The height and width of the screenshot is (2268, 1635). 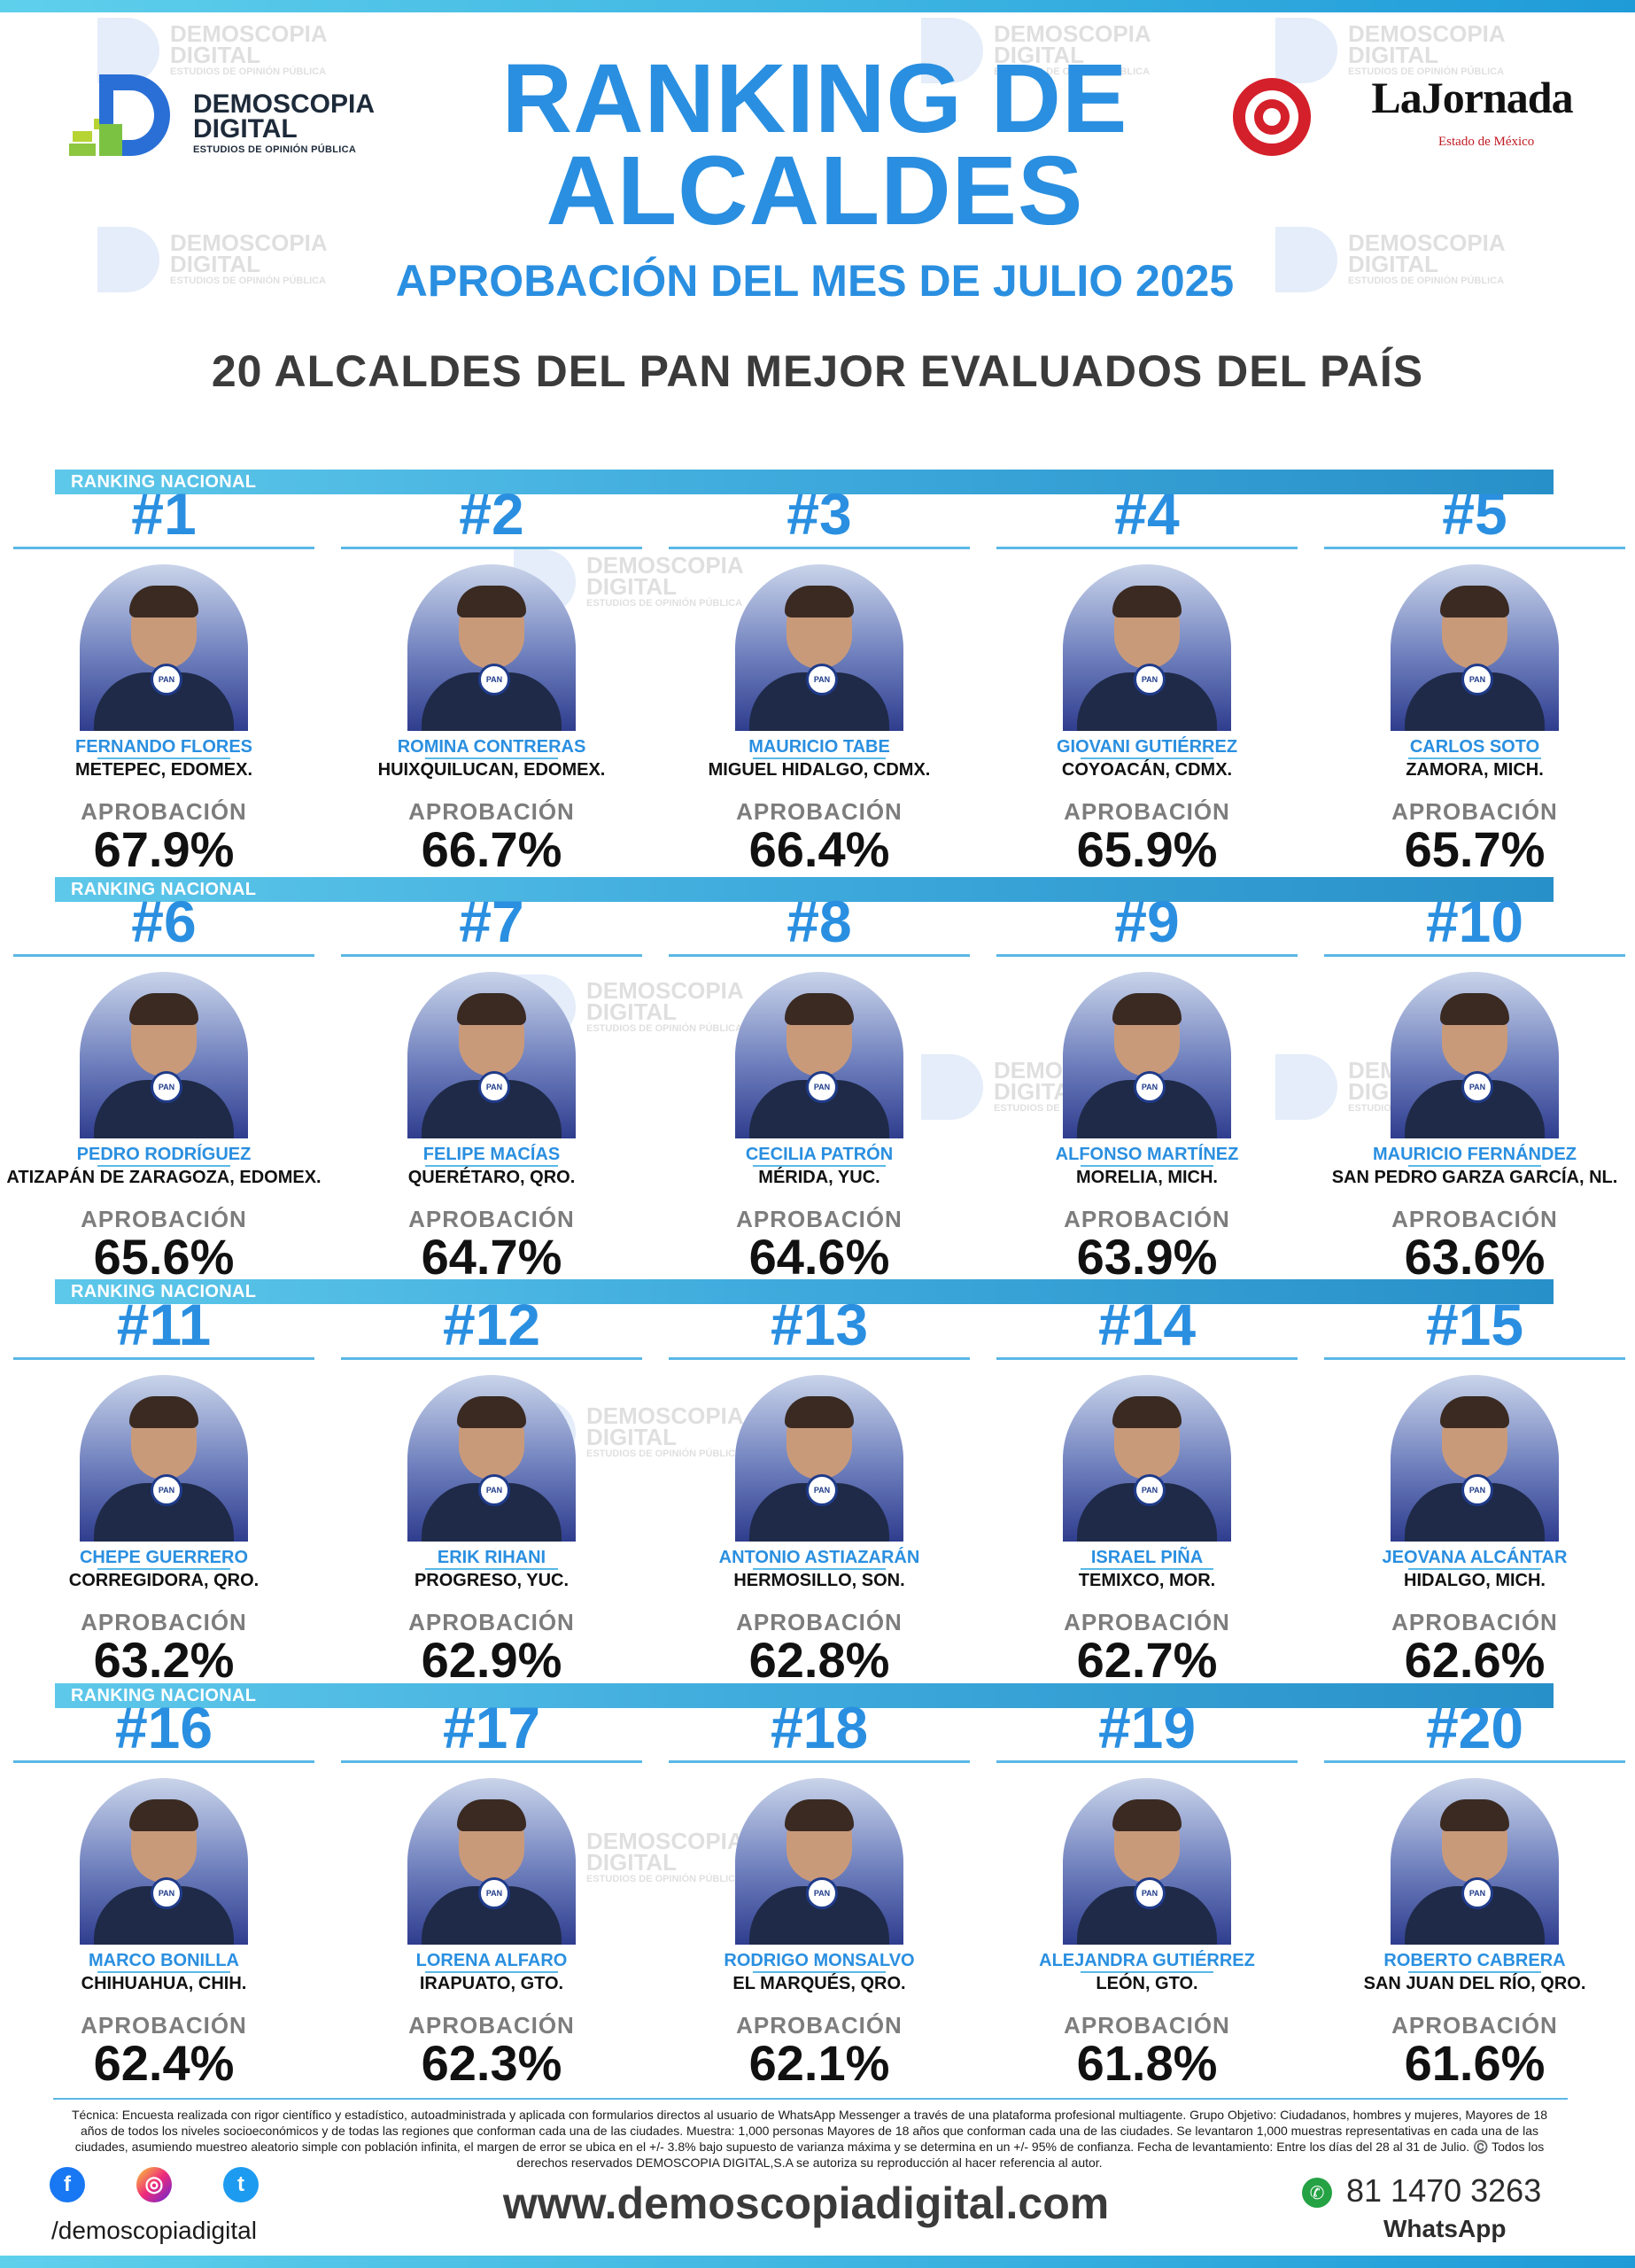 I want to click on jornada-wordmark: LaJornada, so click(x=1472, y=97).